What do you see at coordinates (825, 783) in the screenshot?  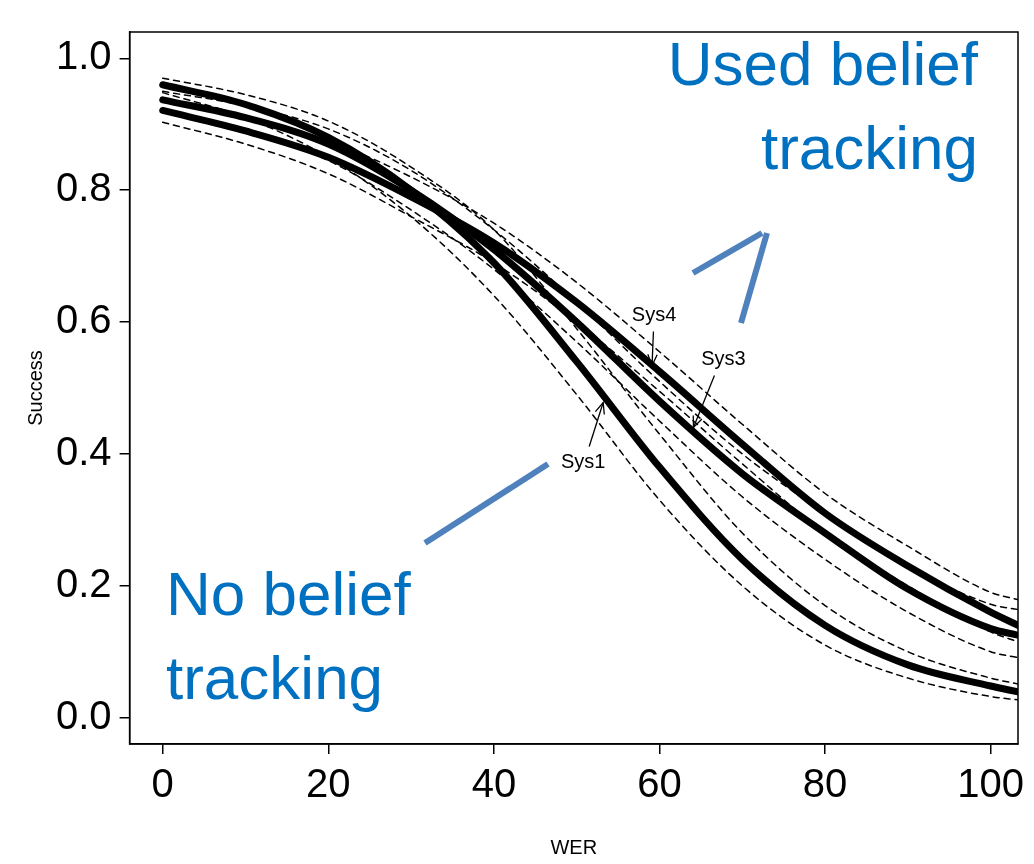 I see `x-tick-label: 80` at bounding box center [825, 783].